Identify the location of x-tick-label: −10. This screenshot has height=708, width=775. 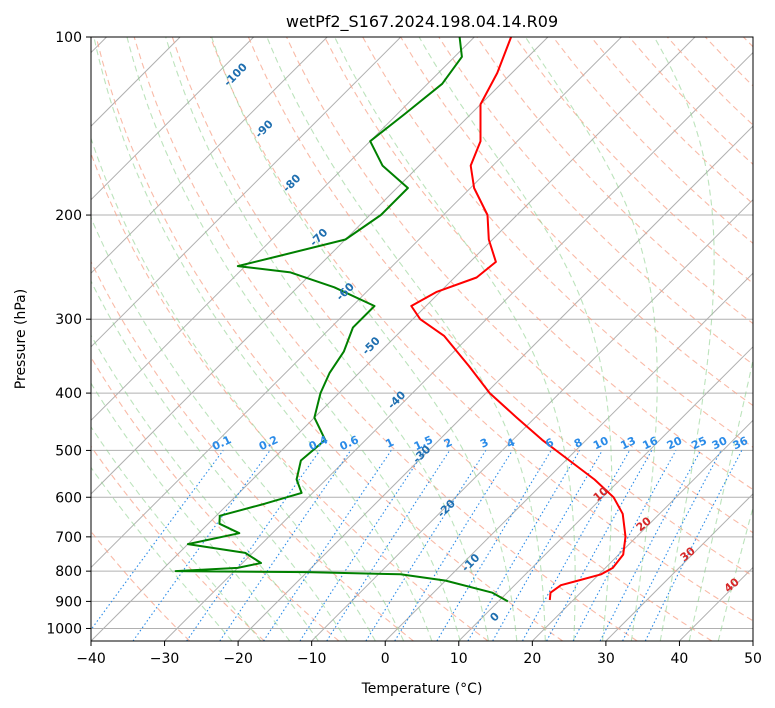
(312, 659).